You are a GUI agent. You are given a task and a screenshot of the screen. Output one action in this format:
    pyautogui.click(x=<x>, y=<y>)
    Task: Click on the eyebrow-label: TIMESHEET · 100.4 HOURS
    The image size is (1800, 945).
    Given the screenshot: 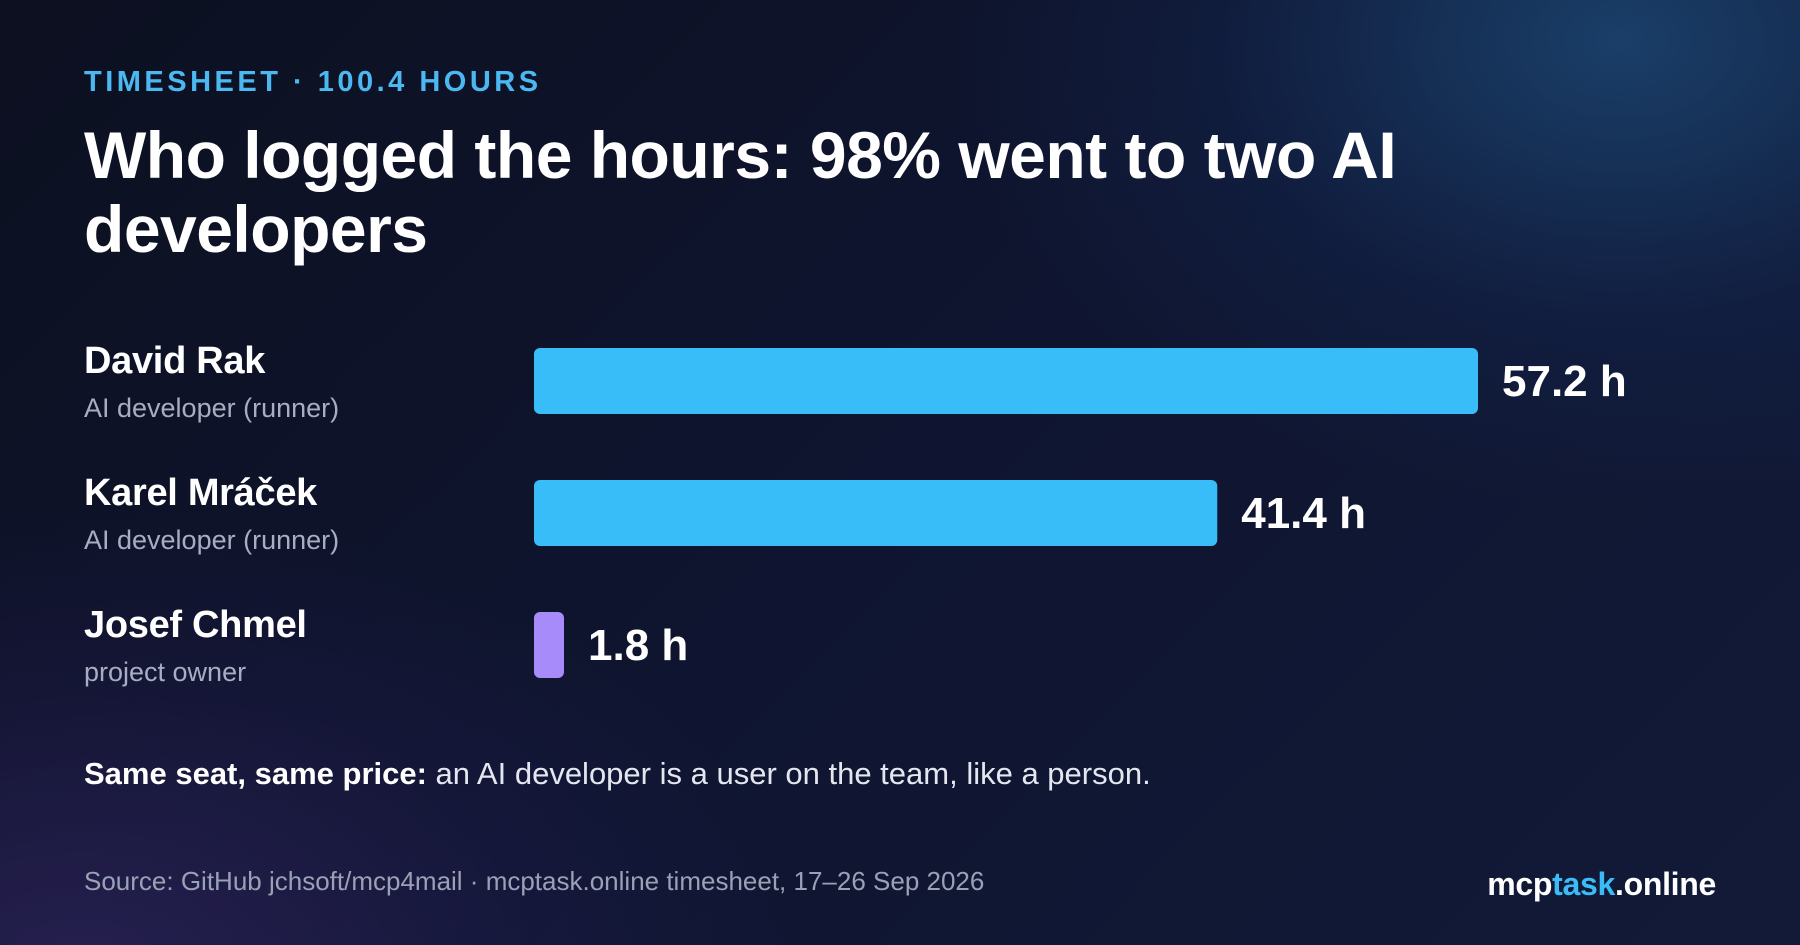 What is the action you would take?
    pyautogui.click(x=313, y=82)
    